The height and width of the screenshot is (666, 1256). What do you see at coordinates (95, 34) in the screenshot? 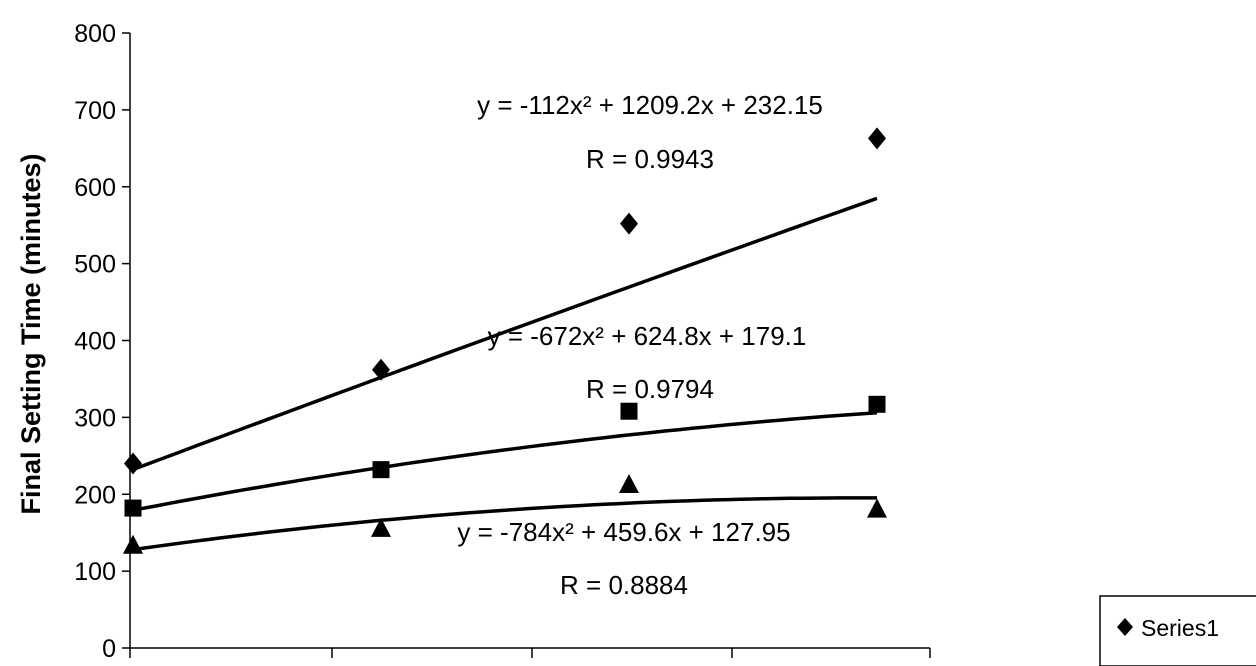
I see `y-tick-label: 800` at bounding box center [95, 34].